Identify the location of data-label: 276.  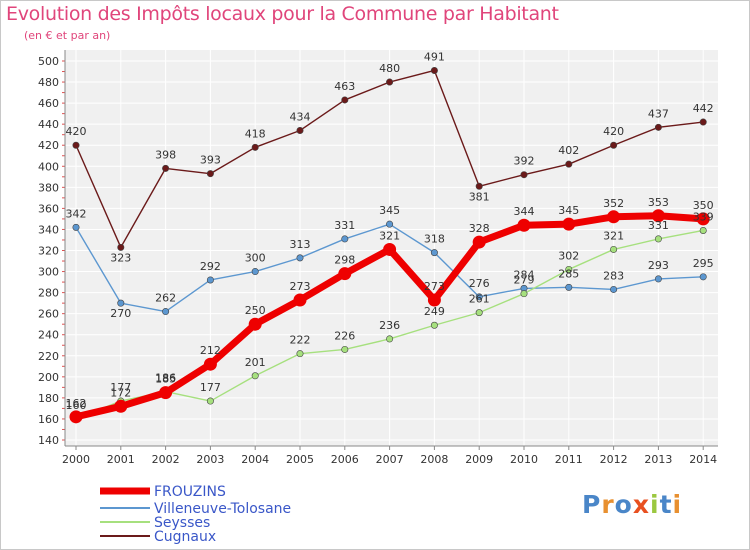
(479, 283).